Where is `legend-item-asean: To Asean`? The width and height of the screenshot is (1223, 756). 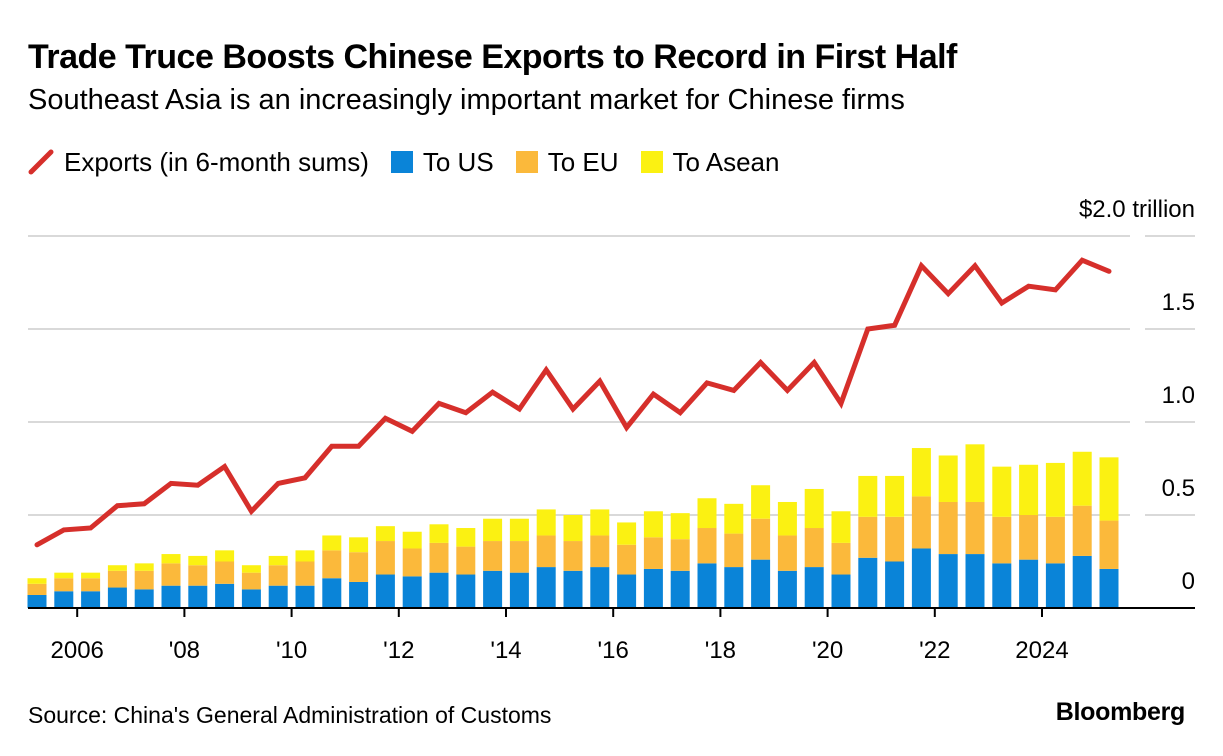 legend-item-asean: To Asean is located at coordinates (710, 162).